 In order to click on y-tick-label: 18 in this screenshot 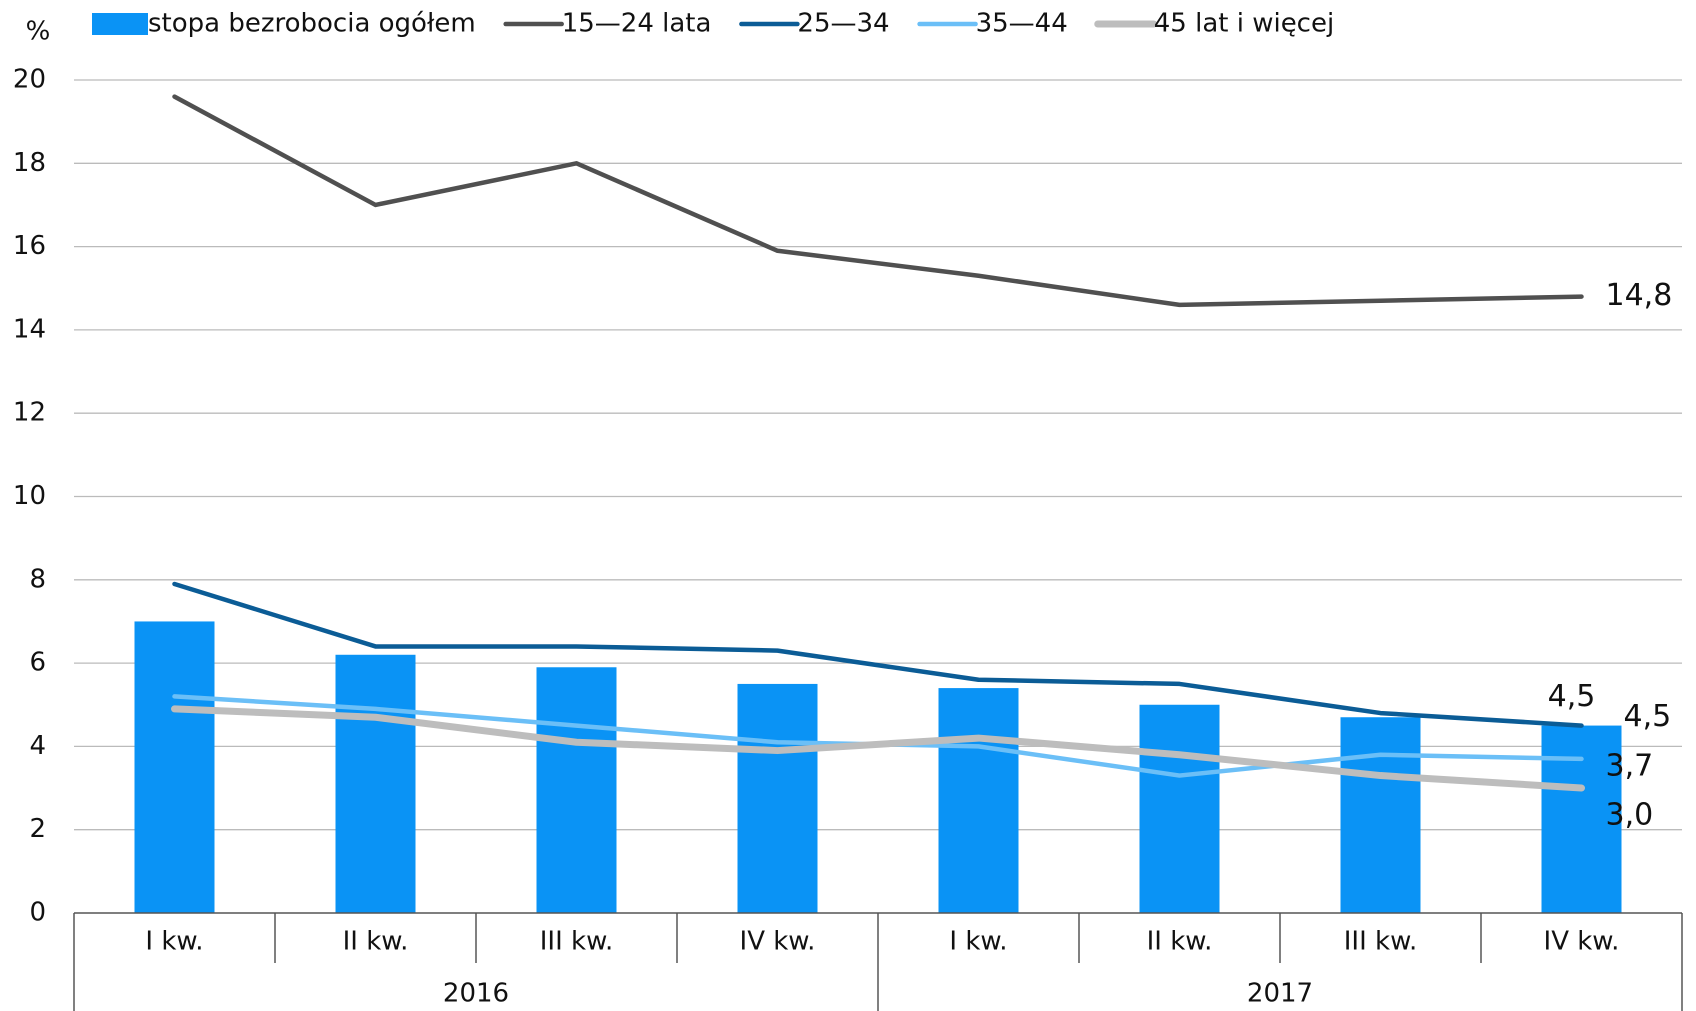, I will do `click(29, 163)`.